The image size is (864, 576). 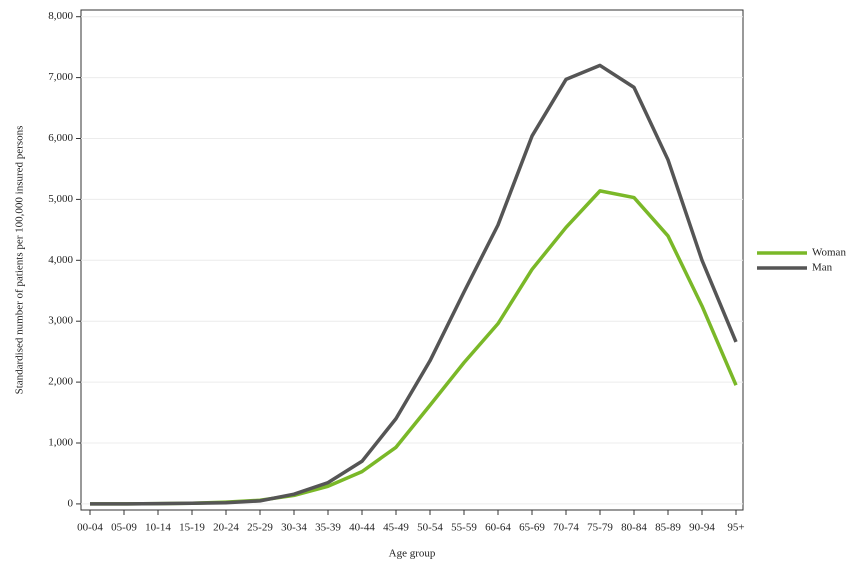 What do you see at coordinates (430, 528) in the screenshot?
I see `x-tick-label: 50-54` at bounding box center [430, 528].